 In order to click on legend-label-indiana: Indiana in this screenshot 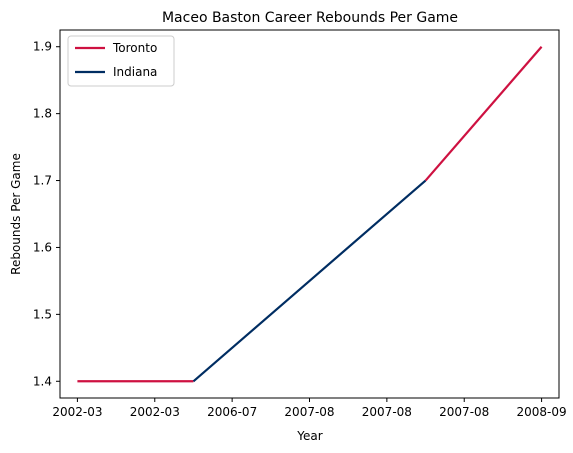, I will do `click(135, 72)`.